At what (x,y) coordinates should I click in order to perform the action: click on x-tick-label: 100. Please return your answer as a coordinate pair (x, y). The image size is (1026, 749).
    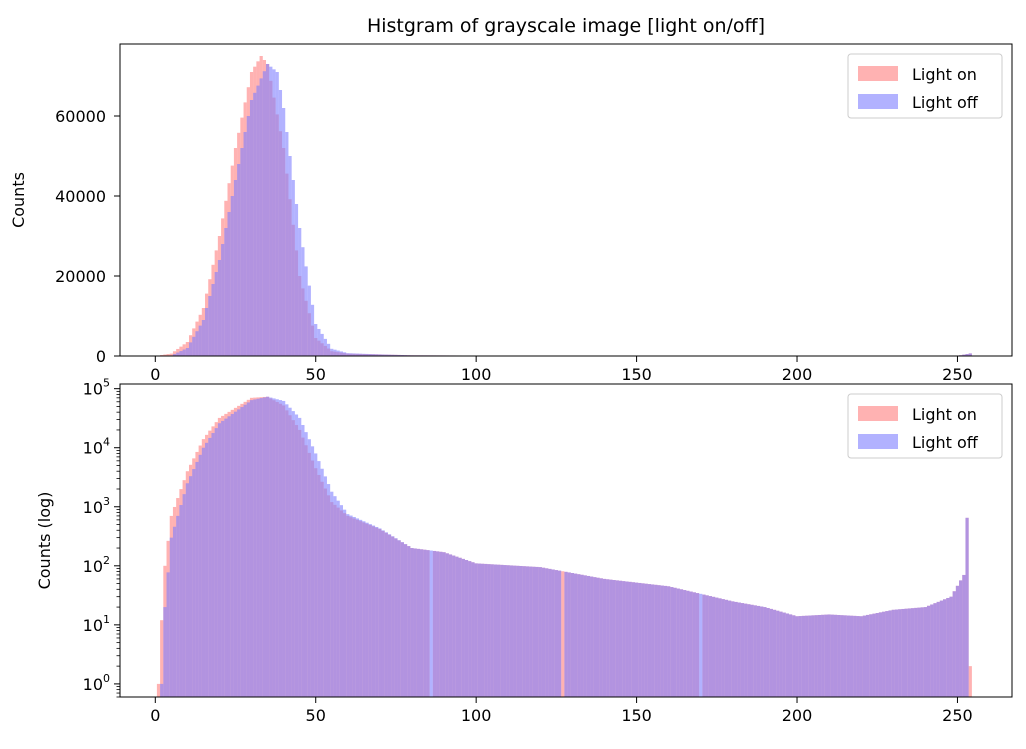
    Looking at the image, I should click on (476, 374).